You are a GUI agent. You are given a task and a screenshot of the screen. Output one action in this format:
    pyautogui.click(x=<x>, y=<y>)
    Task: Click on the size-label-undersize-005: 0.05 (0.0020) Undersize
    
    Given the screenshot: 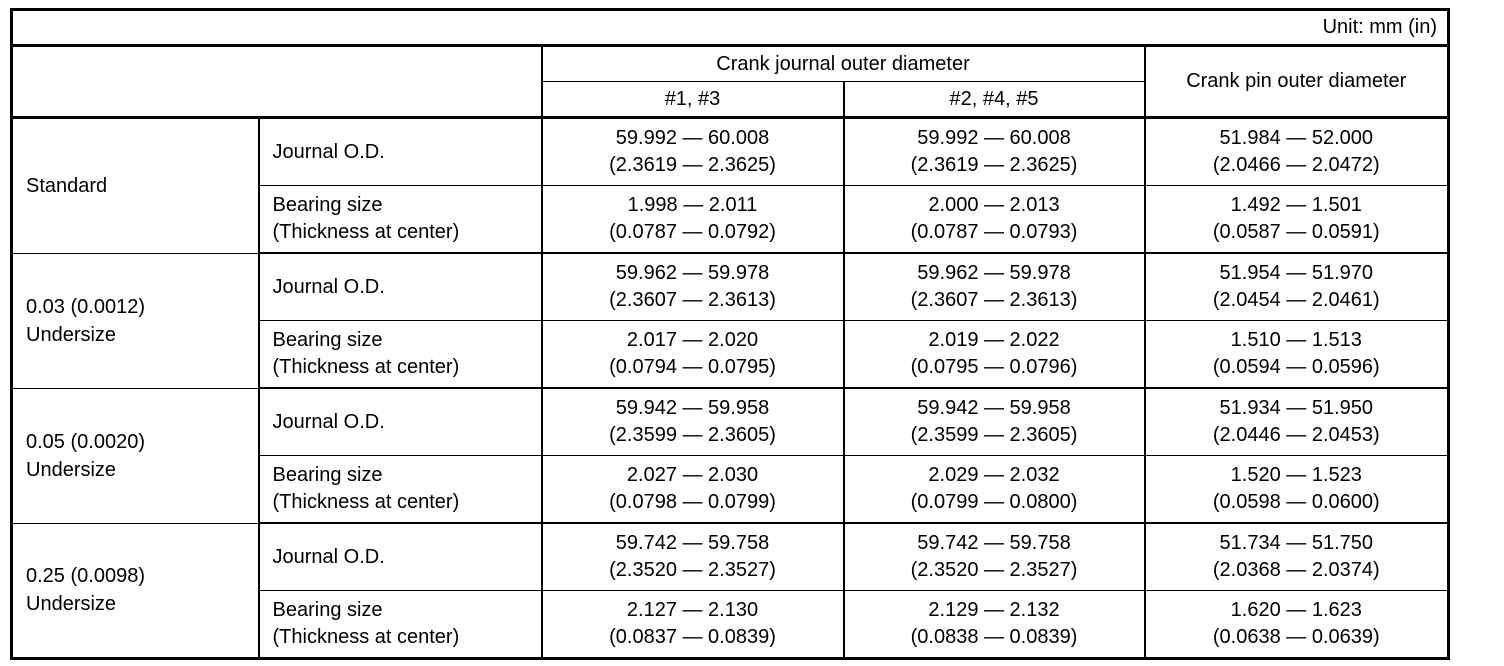 What is the action you would take?
    pyautogui.click(x=135, y=456)
    